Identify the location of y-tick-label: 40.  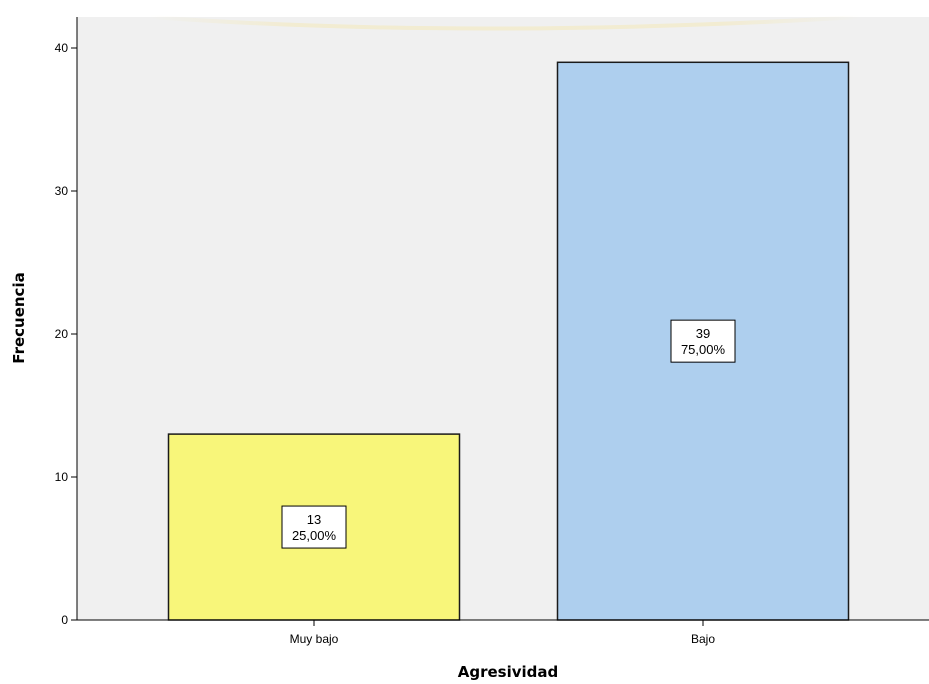
(62, 48).